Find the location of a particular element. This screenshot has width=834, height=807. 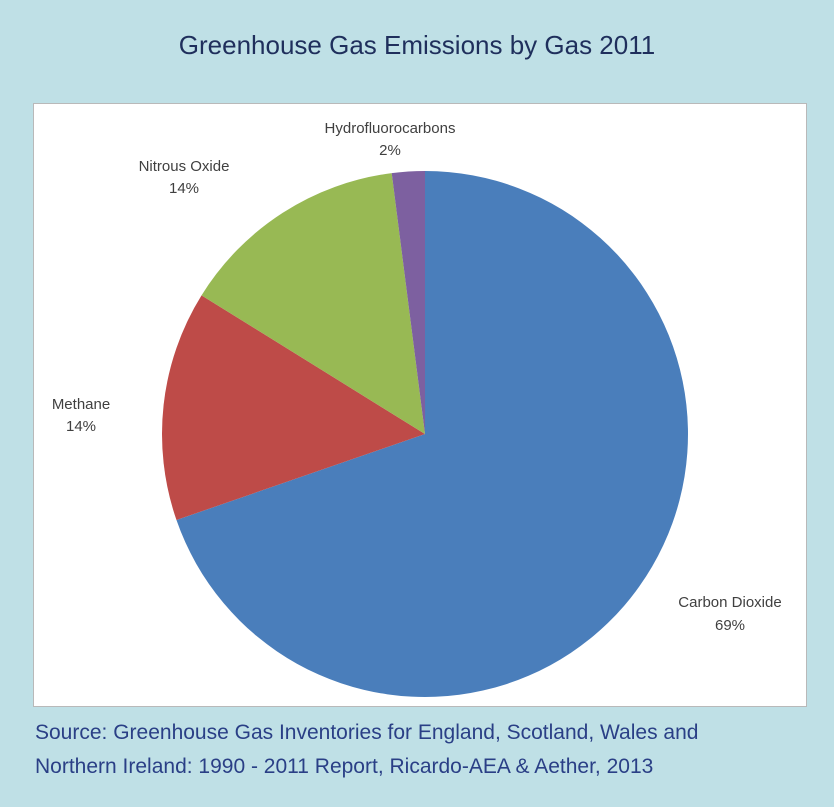

chart-title: Greenhouse Gas Emissions by Gas 2011 is located at coordinates (417, 45).